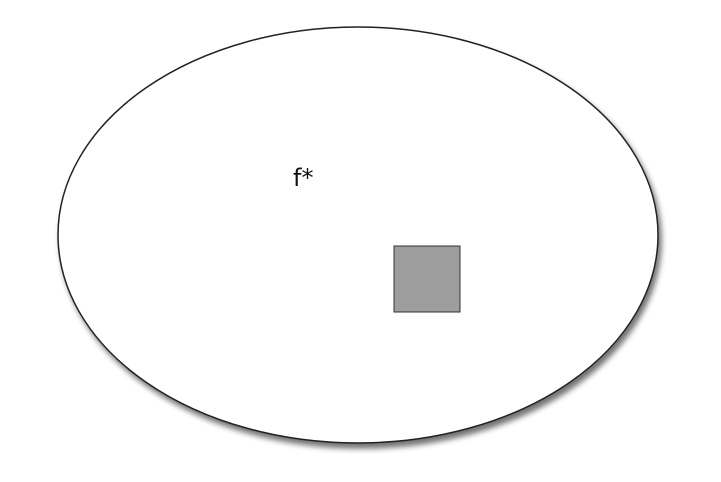 The height and width of the screenshot is (482, 721). Describe the element at coordinates (303, 178) in the screenshot. I see `function-label: f*` at that location.